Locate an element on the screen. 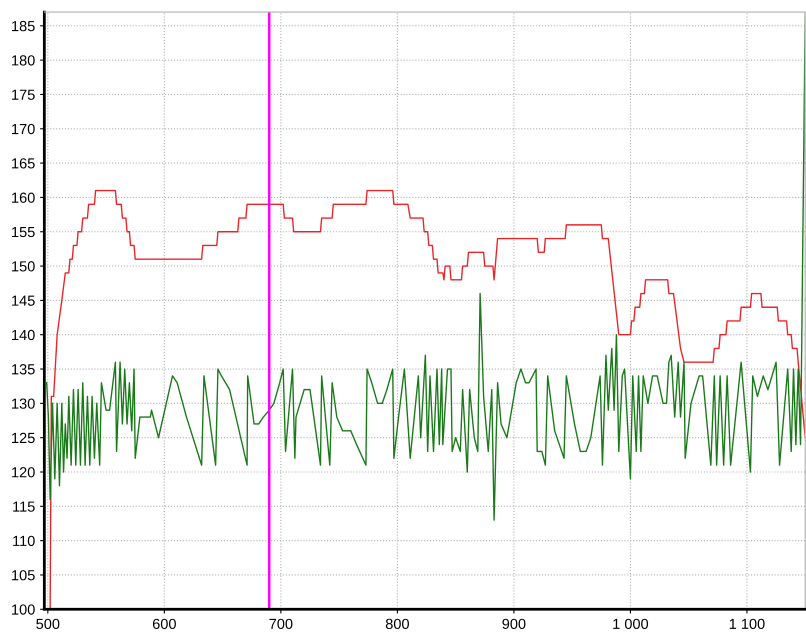 The height and width of the screenshot is (636, 806). x-tick-label: 700 is located at coordinates (280, 624).